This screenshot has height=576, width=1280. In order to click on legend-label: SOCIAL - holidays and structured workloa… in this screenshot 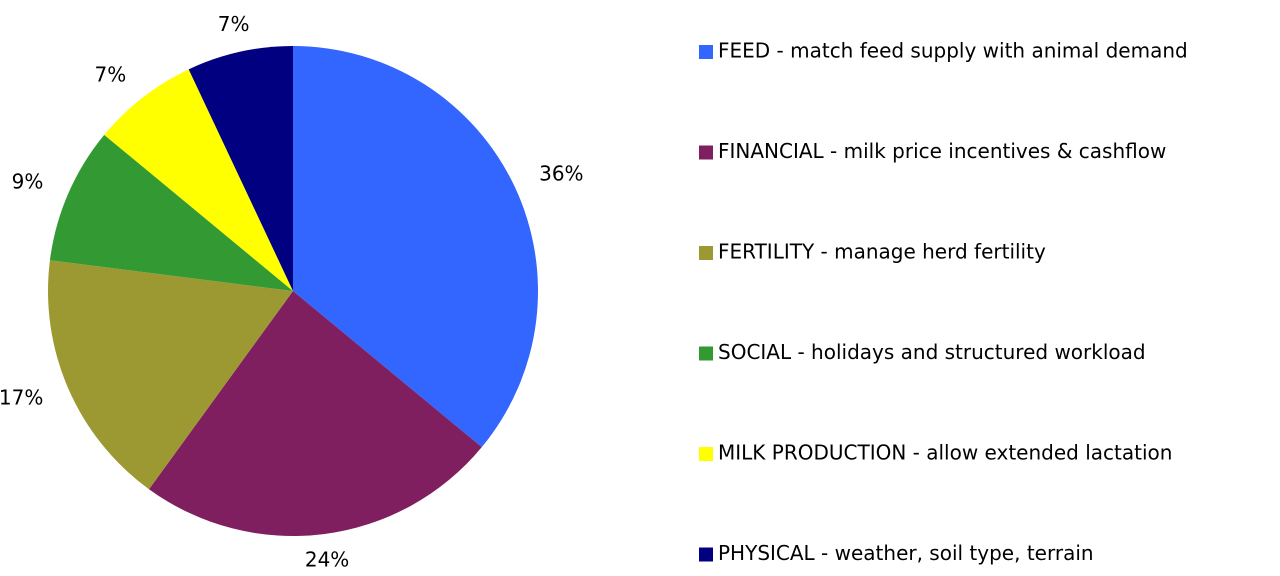, I will do `click(932, 352)`.